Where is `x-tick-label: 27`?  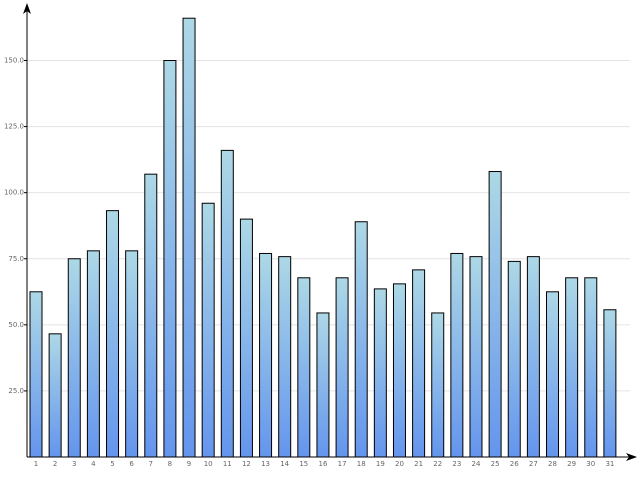 x-tick-label: 27 is located at coordinates (533, 464).